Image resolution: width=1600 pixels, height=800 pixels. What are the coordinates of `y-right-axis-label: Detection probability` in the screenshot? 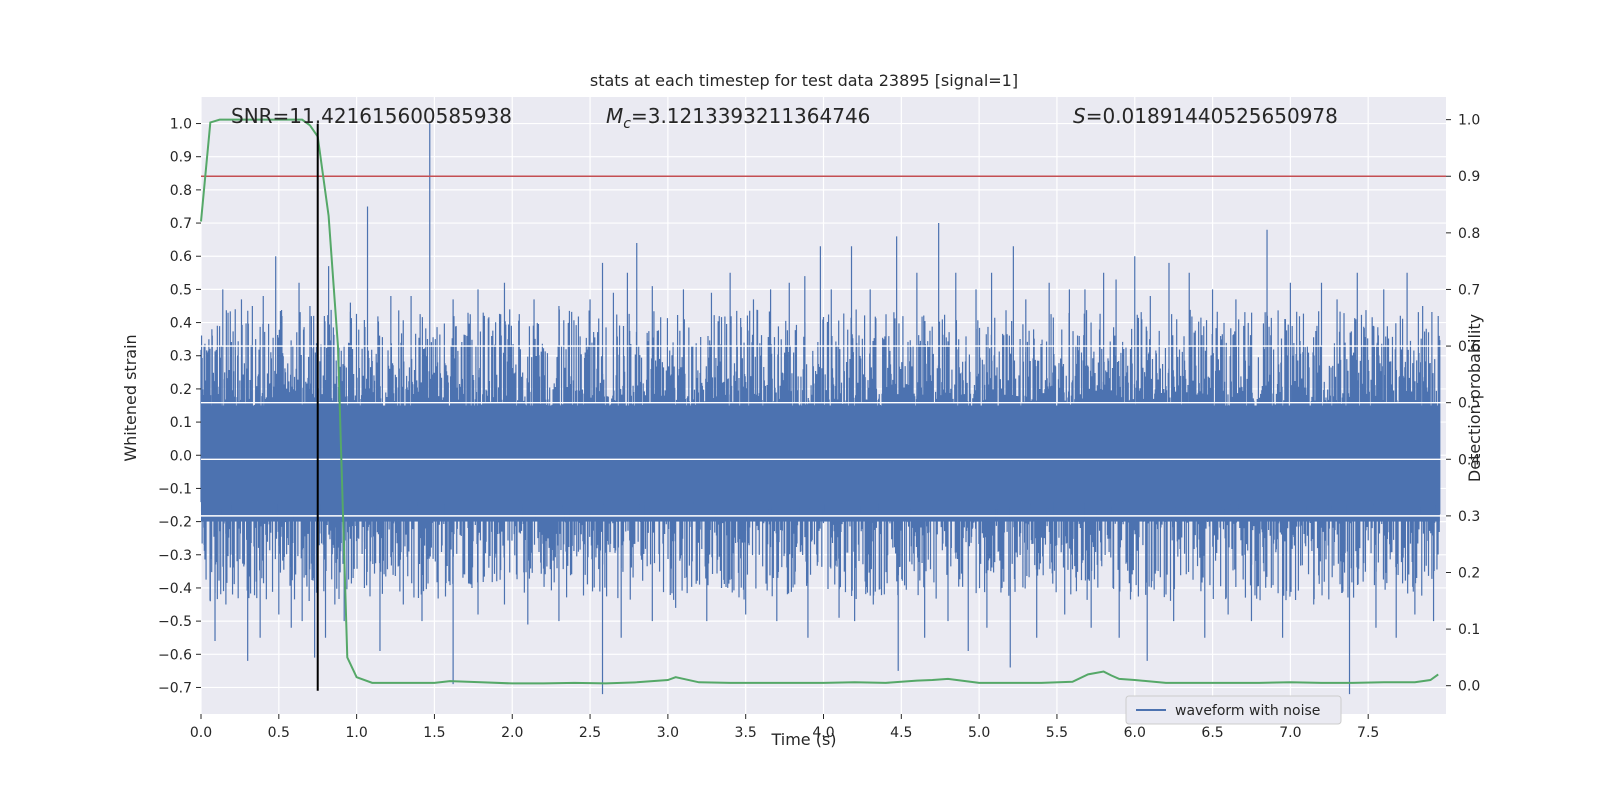 It's located at (1474, 398).